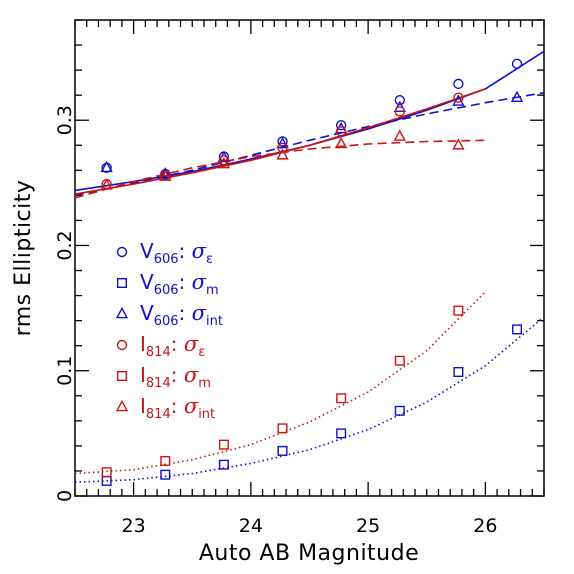  What do you see at coordinates (65, 496) in the screenshot?
I see `y-tick-label: 0` at bounding box center [65, 496].